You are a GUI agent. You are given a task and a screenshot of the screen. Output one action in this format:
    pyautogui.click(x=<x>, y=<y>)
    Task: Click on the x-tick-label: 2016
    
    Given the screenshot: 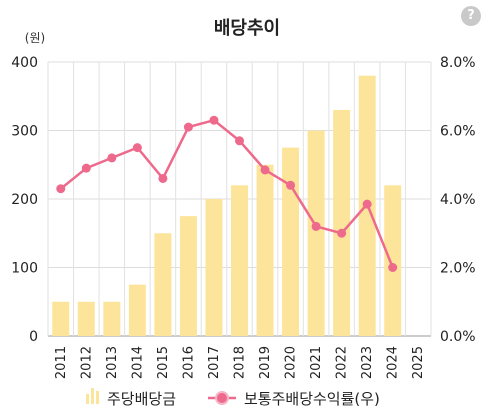 What is the action you would take?
    pyautogui.click(x=188, y=362)
    